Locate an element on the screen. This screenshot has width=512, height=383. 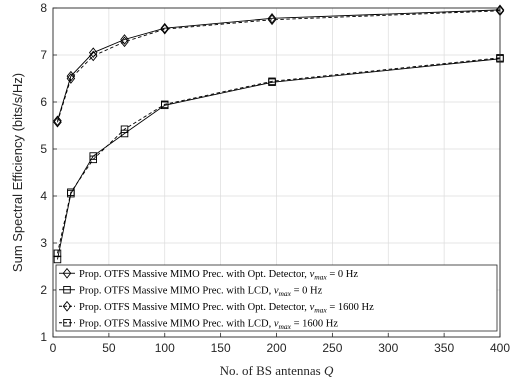
x-axis-ticks: 0 50 100 150 200 250 300 350 400 is located at coordinates (280, 344).